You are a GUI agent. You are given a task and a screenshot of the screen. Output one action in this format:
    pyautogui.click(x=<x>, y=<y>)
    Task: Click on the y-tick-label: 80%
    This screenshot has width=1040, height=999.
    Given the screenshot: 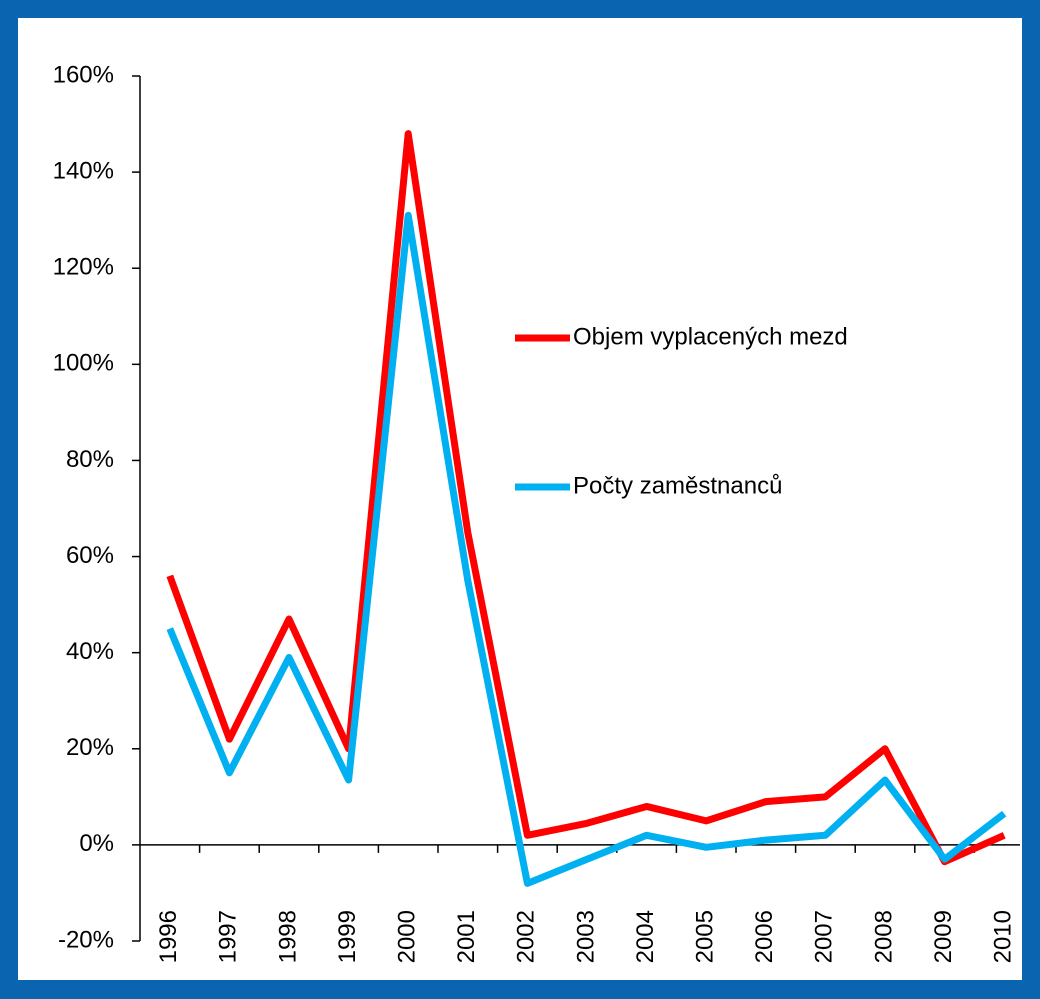 What is the action you would take?
    pyautogui.click(x=90, y=459)
    